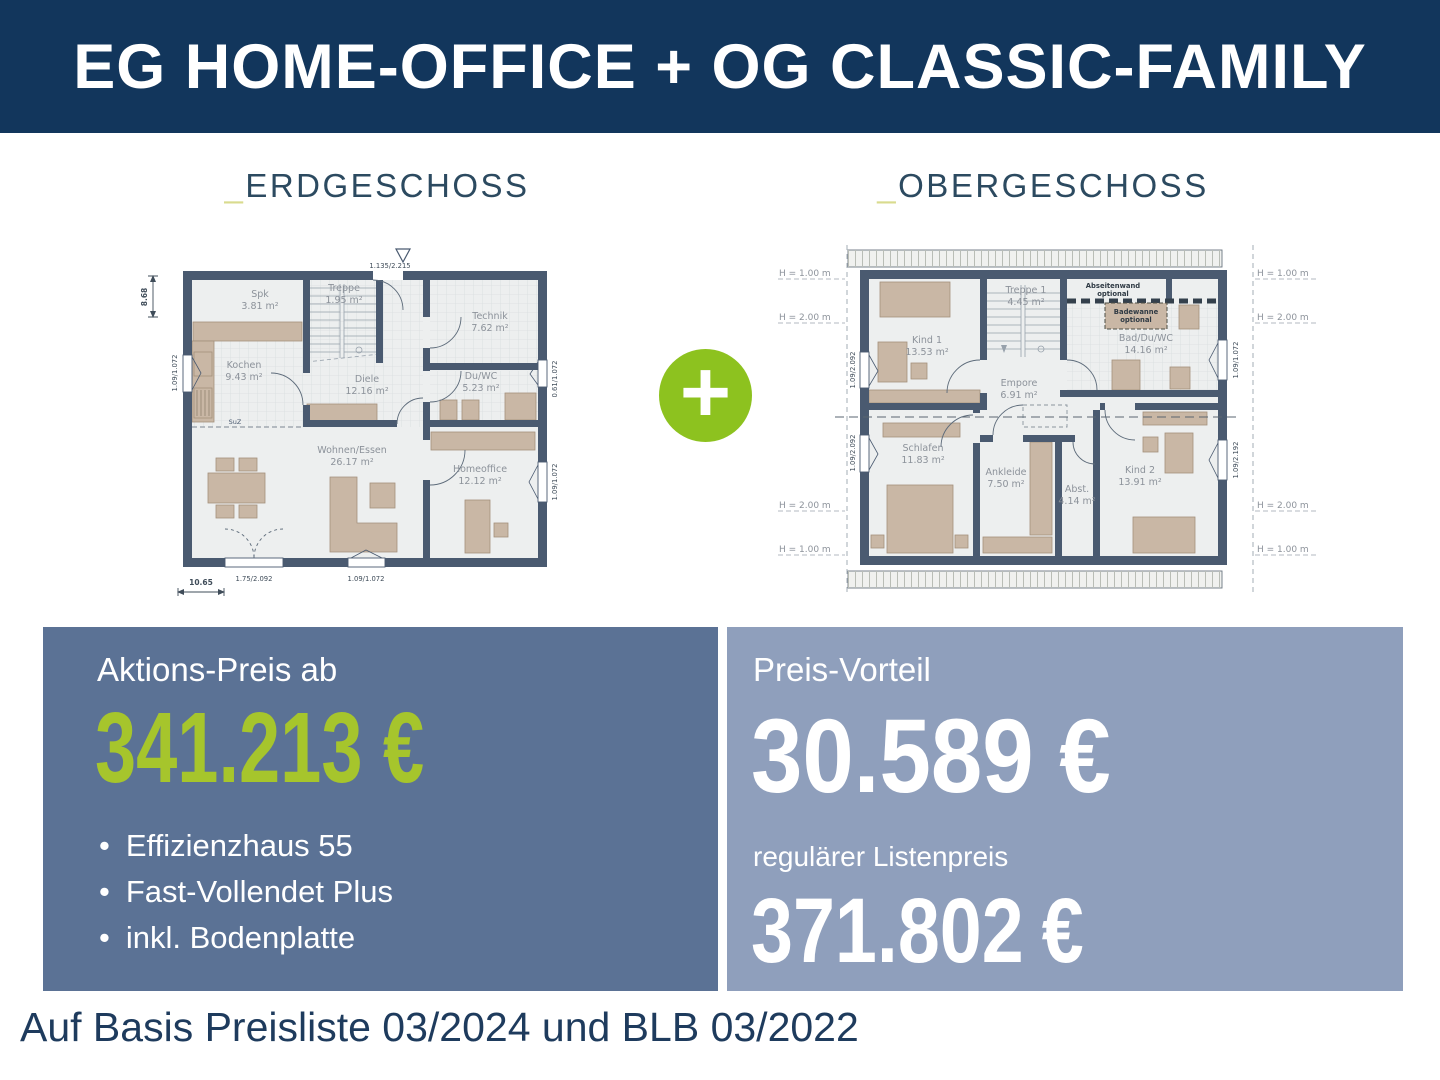 The height and width of the screenshot is (1080, 1440). What do you see at coordinates (1077, 489) in the screenshot?
I see `room-abst: Abst.` at bounding box center [1077, 489].